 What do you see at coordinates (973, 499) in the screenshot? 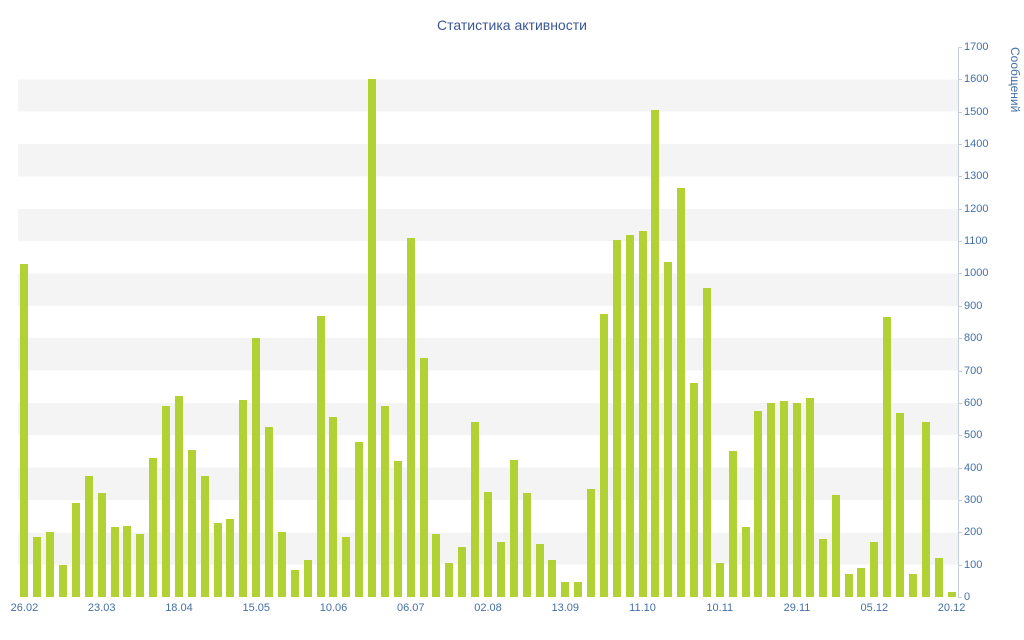
I see `y-tick-label: 300` at bounding box center [973, 499].